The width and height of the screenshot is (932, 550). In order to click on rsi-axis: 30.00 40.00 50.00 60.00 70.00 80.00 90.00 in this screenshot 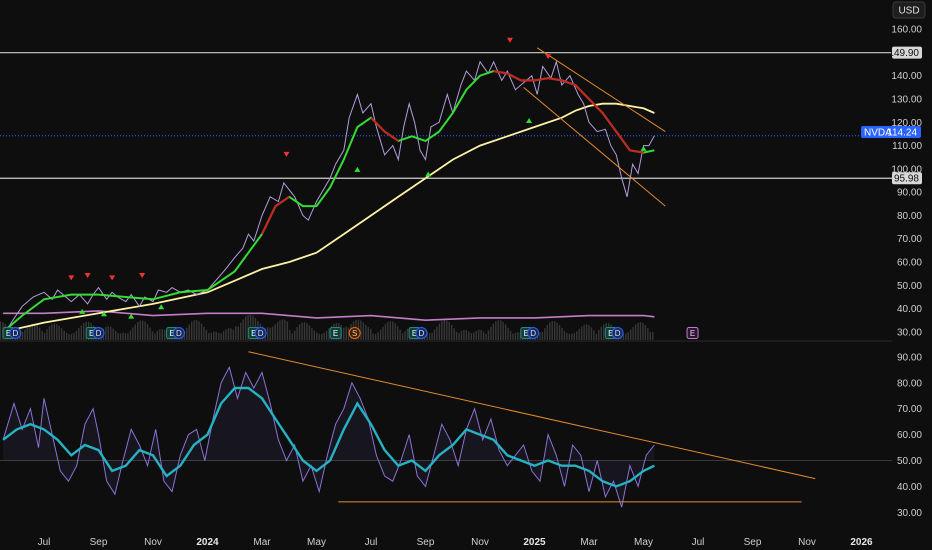, I will do `click(909, 435)`.